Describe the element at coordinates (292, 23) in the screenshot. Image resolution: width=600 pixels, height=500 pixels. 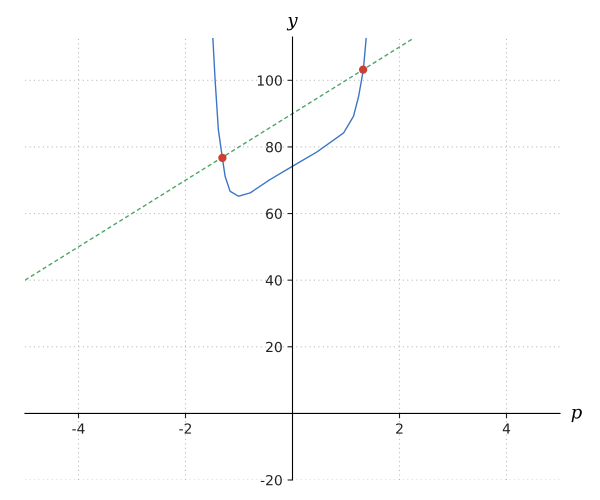
I see `y-axis-title: y` at that location.